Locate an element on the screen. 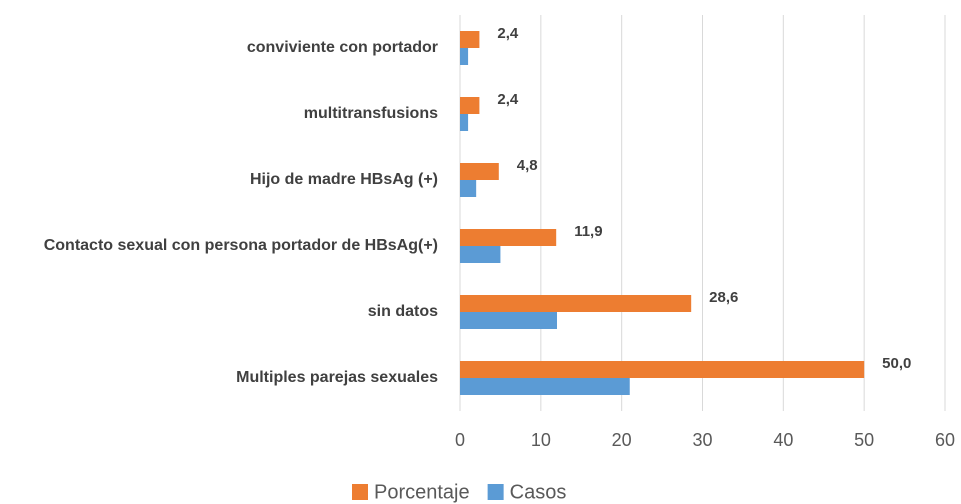 The width and height of the screenshot is (961, 504). x-tick-label: 10 is located at coordinates (541, 440).